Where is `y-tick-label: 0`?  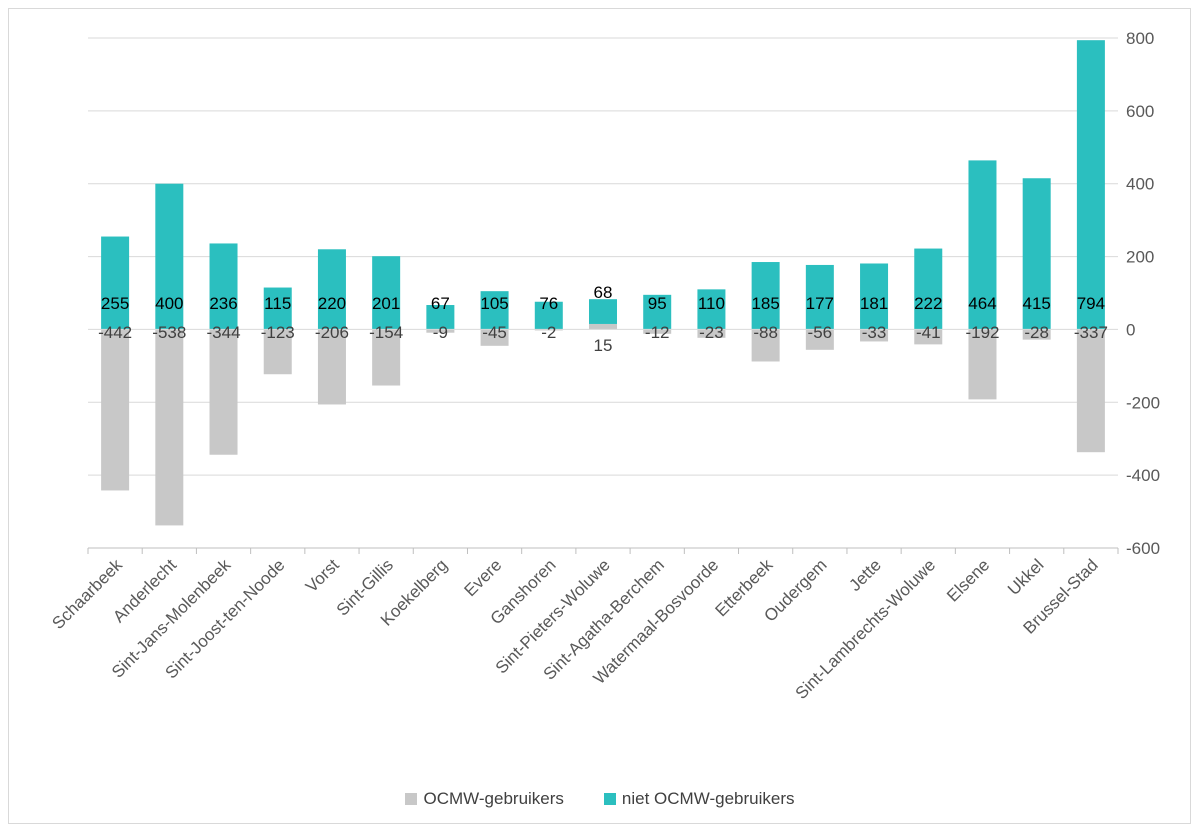 y-tick-label: 0 is located at coordinates (1130, 329).